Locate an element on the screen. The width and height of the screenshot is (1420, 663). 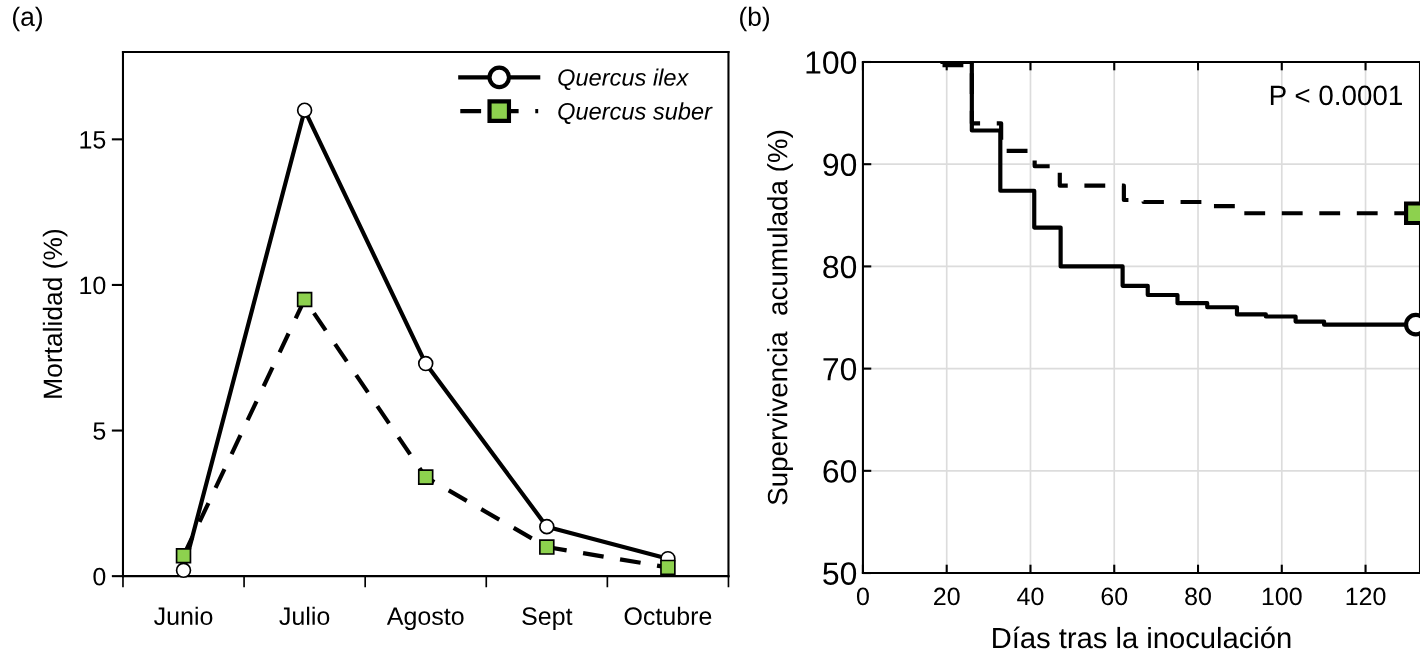
y-tick-label: 60 is located at coordinates (840, 471).